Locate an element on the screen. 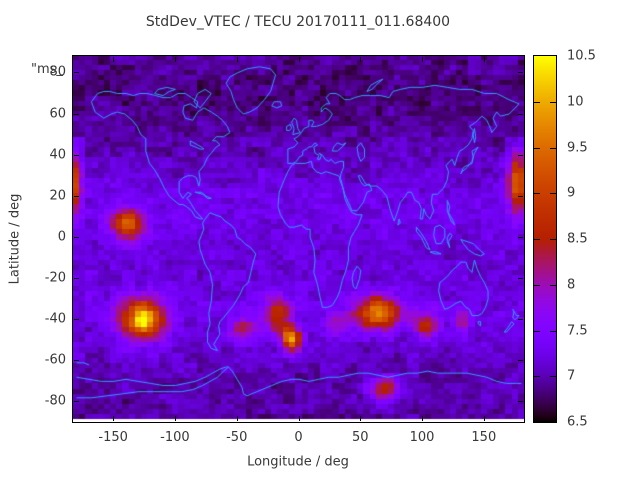 The height and width of the screenshot is (480, 640). x-tick-label: -100 is located at coordinates (175, 437).